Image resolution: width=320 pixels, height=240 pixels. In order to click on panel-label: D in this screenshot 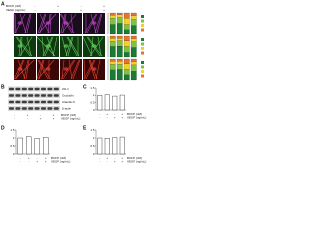, I will do `click(3, 128)`.